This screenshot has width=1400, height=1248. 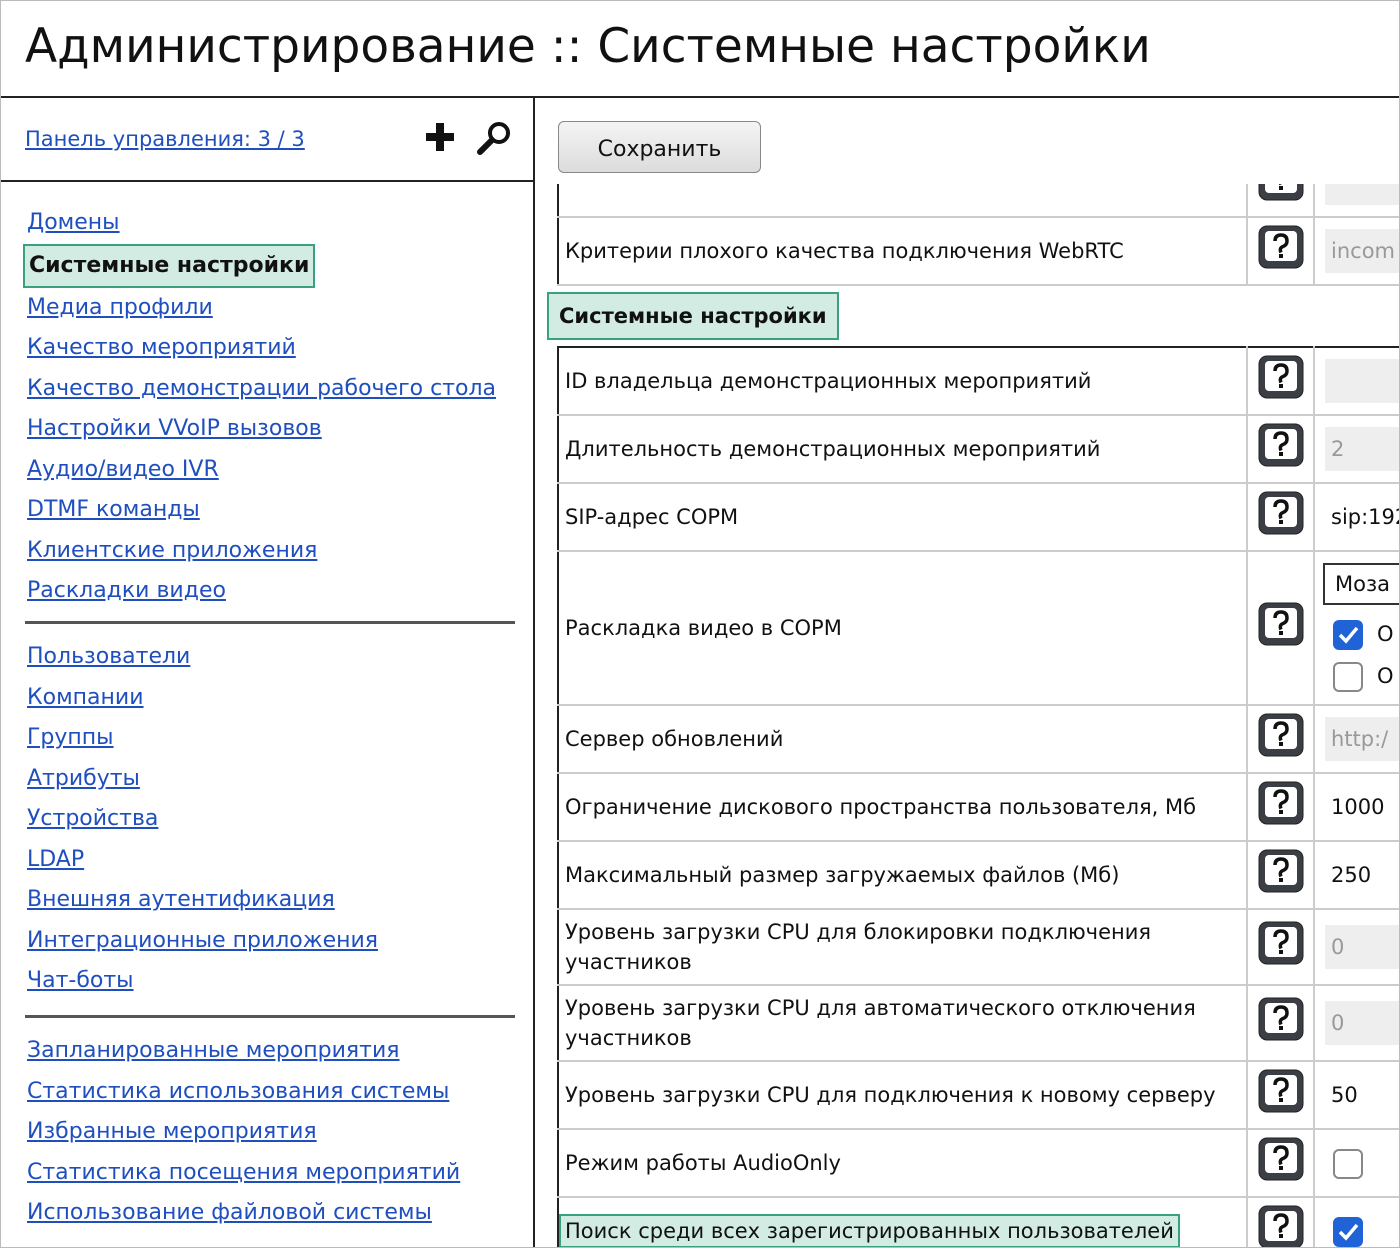 I want to click on nav-link: Избранные мероприятия, so click(x=172, y=1131).